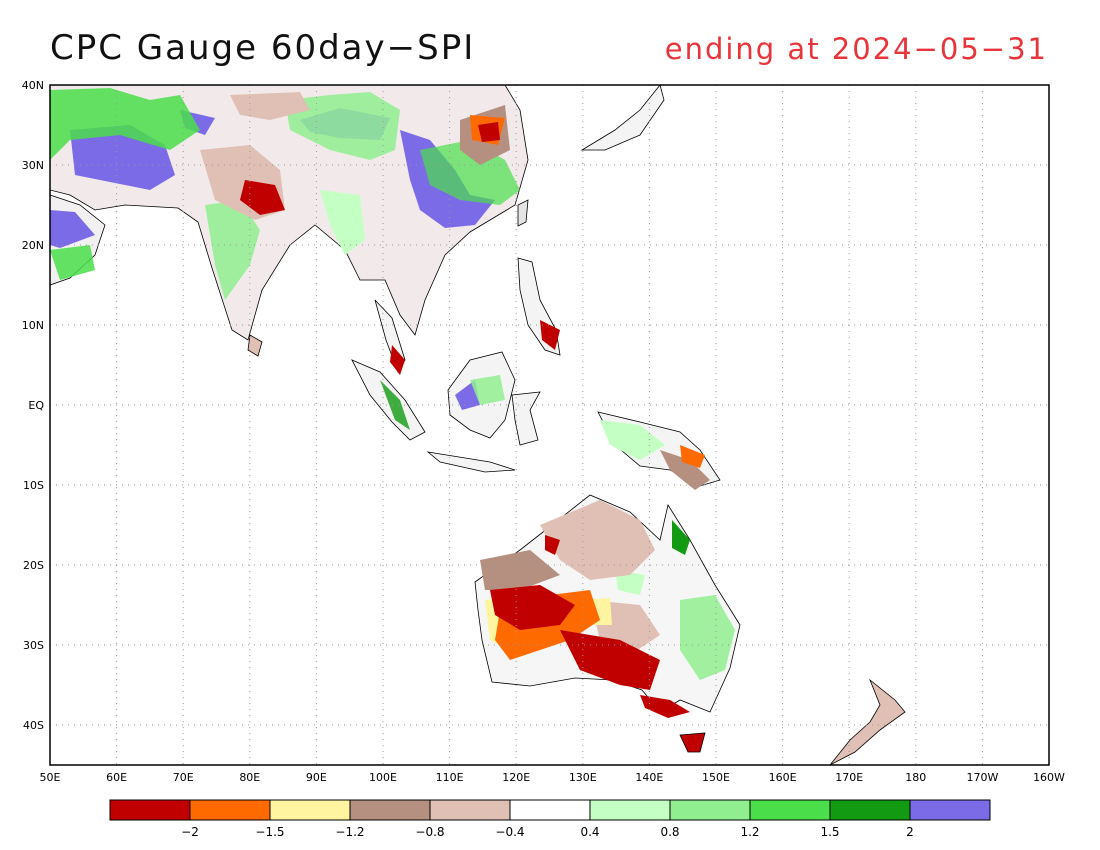 This screenshot has height=850, width=1100. What do you see at coordinates (692, 456) in the screenshot?
I see `anomaly-dry-orange` at bounding box center [692, 456].